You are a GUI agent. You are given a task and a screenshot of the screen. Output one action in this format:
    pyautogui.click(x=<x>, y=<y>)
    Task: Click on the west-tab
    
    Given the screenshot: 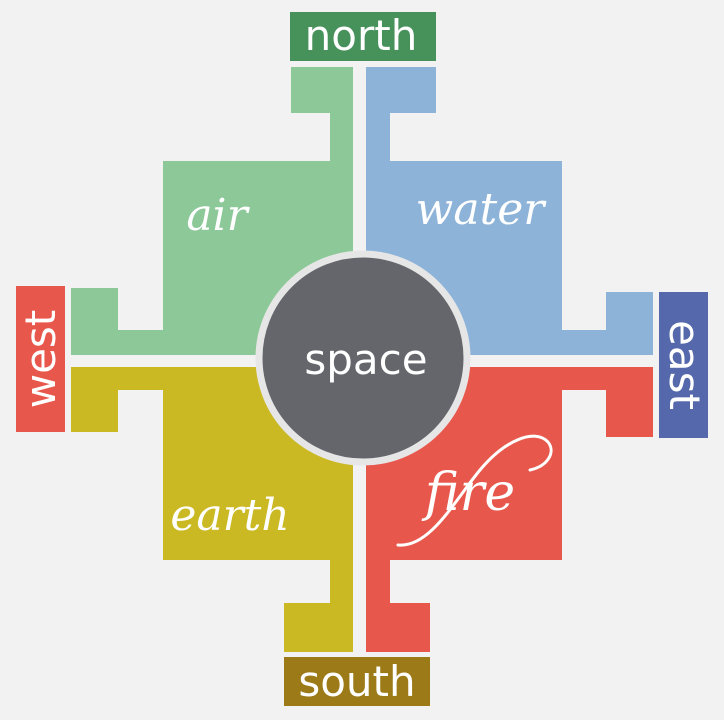 What is the action you would take?
    pyautogui.click(x=40, y=359)
    